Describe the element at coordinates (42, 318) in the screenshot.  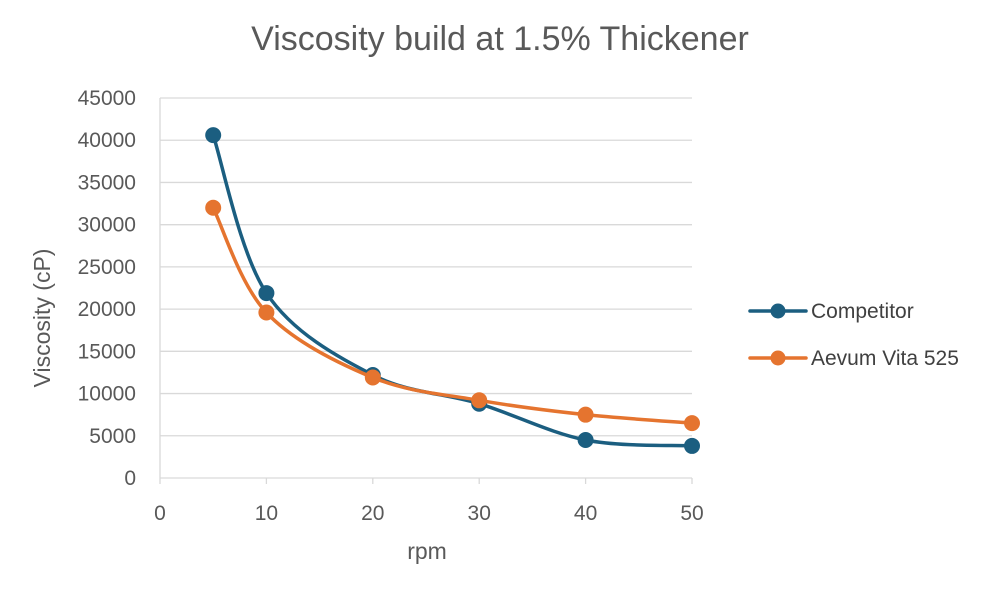
I see `y-axis-title: Viscosity (cP)` at that location.